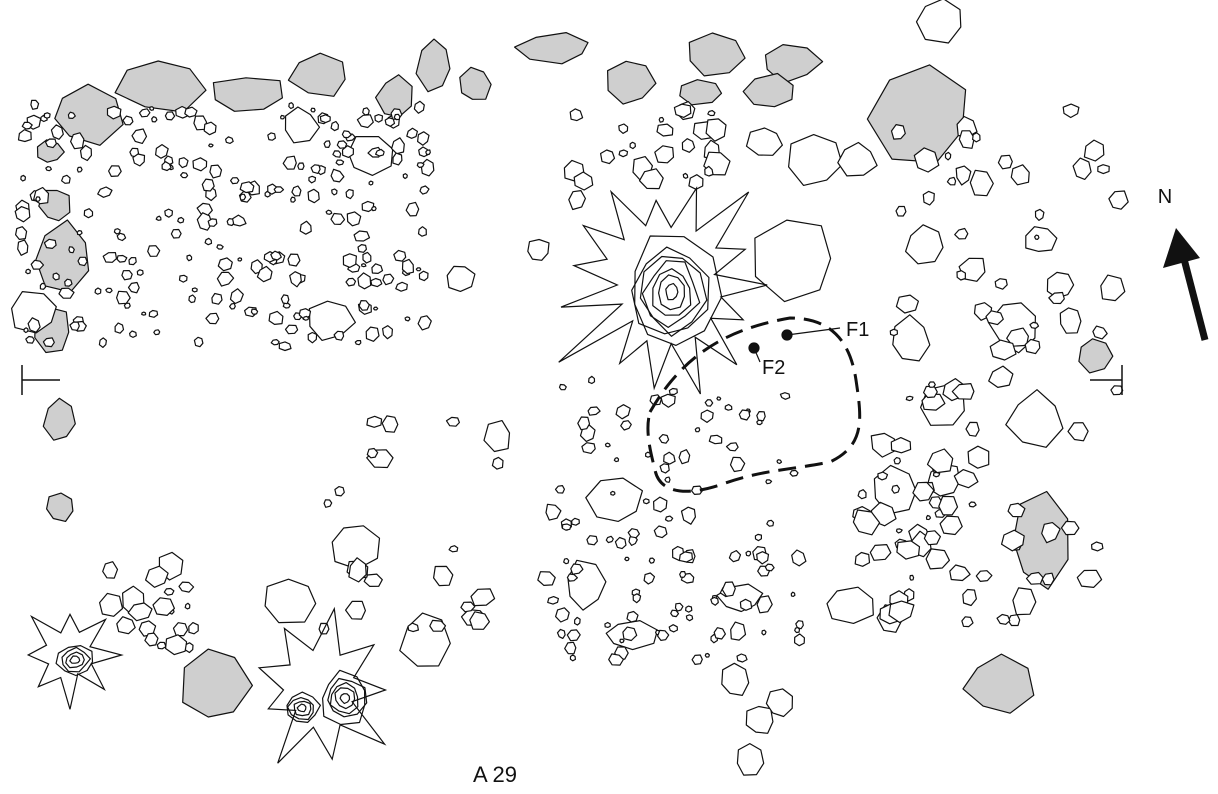 The height and width of the screenshot is (794, 1218). What do you see at coordinates (813, 331) in the screenshot?
I see `f1-leader` at bounding box center [813, 331].